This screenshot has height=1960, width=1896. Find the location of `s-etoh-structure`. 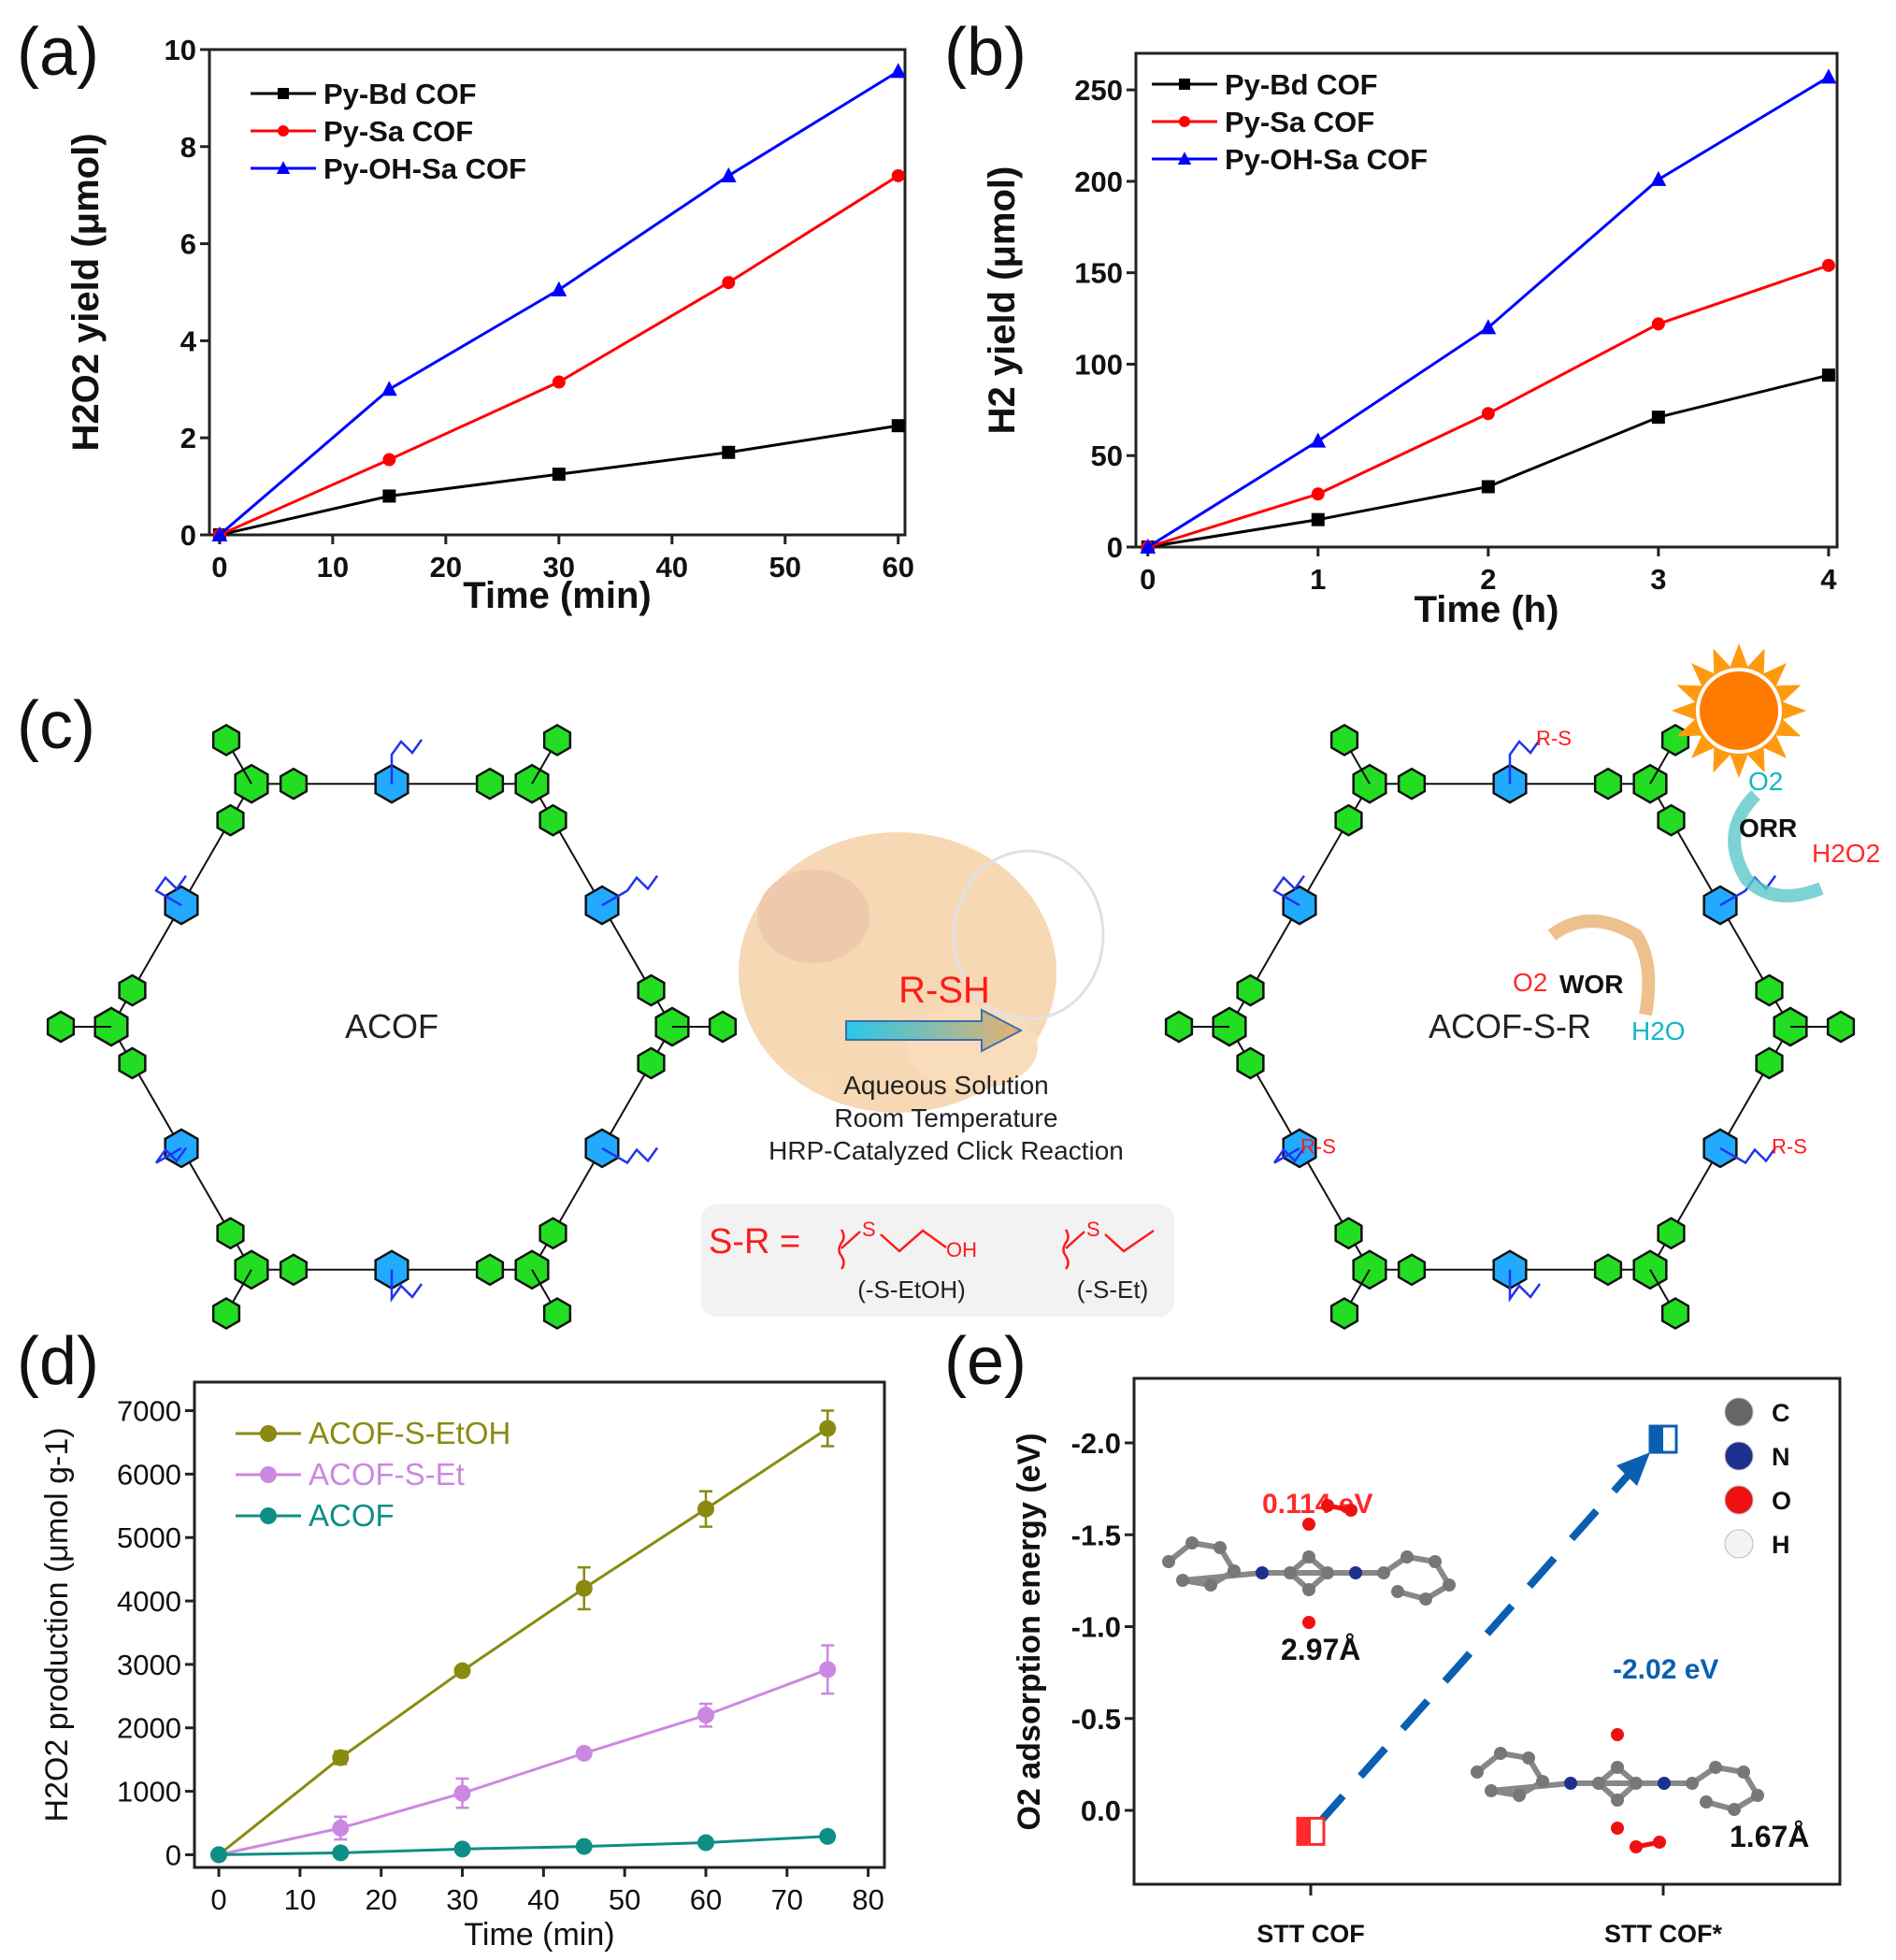

s-etoh-structure is located at coordinates (892, 1249).